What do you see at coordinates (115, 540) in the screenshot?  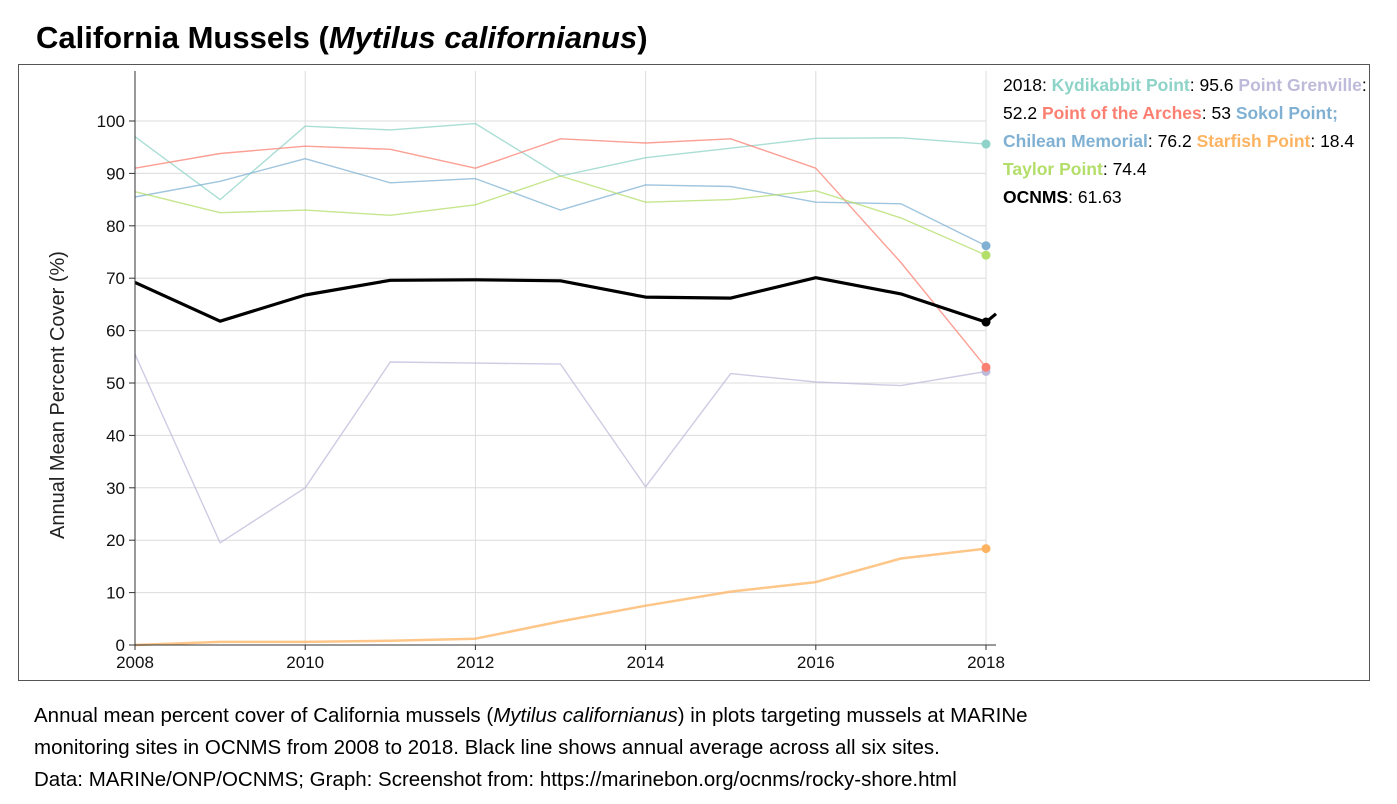 I see `y-tick-label: 20` at bounding box center [115, 540].